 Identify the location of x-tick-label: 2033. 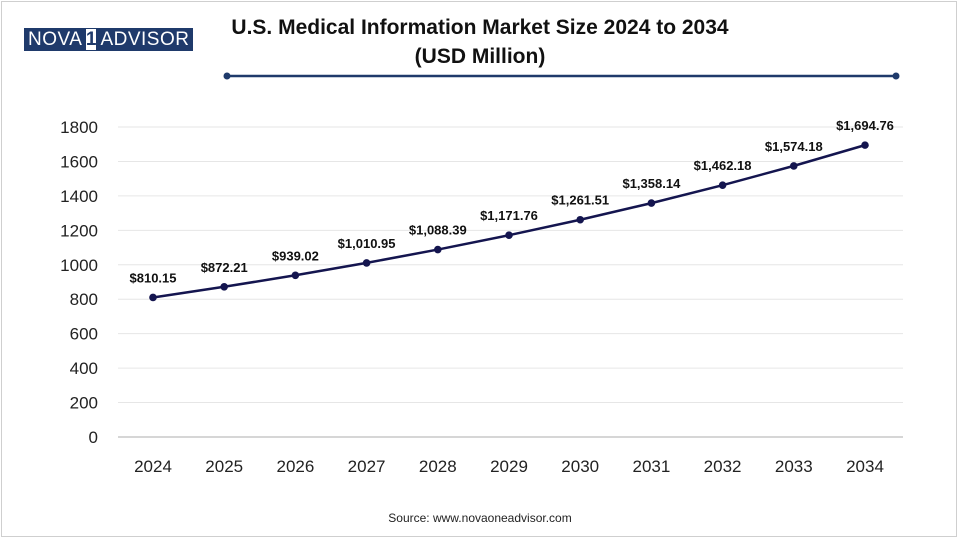
(794, 466).